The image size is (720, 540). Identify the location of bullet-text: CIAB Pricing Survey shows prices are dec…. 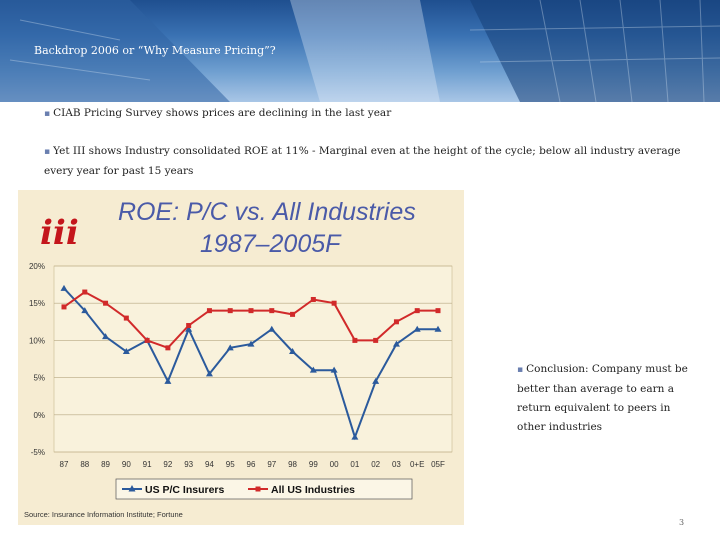
(222, 113).